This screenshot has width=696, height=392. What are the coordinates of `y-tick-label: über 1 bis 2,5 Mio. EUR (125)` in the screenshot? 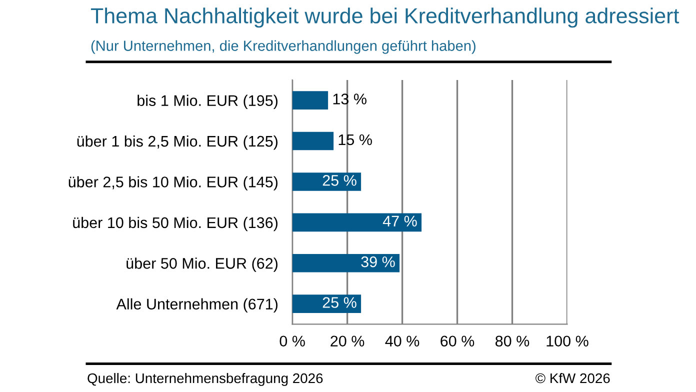 It's located at (177, 142).